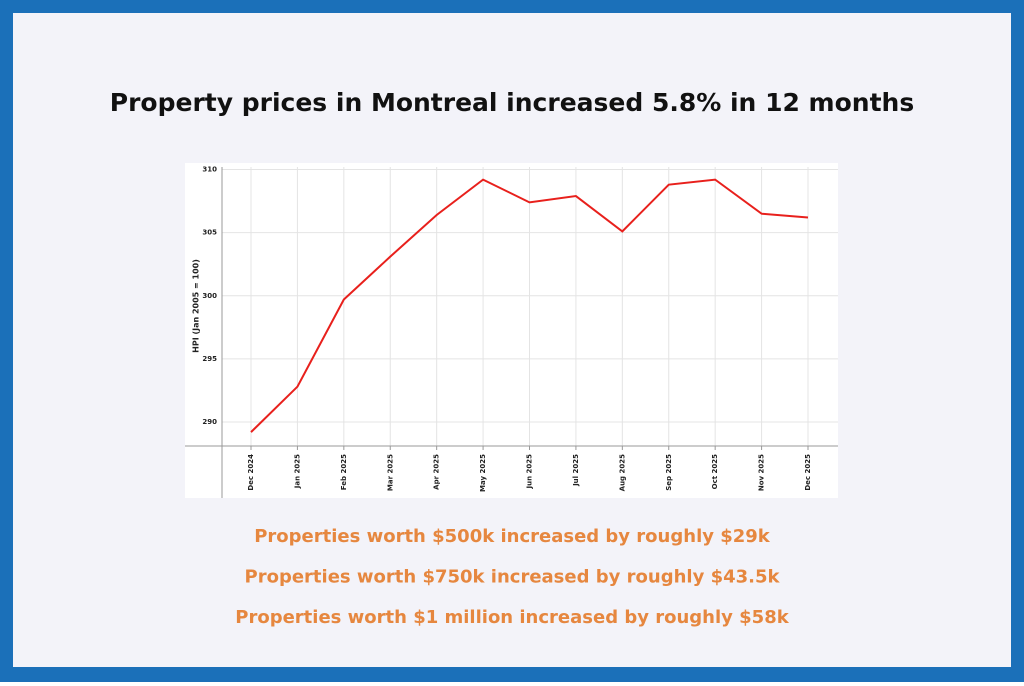  What do you see at coordinates (715, 471) in the screenshot?
I see `x-tick-label: Oct 2025` at bounding box center [715, 471].